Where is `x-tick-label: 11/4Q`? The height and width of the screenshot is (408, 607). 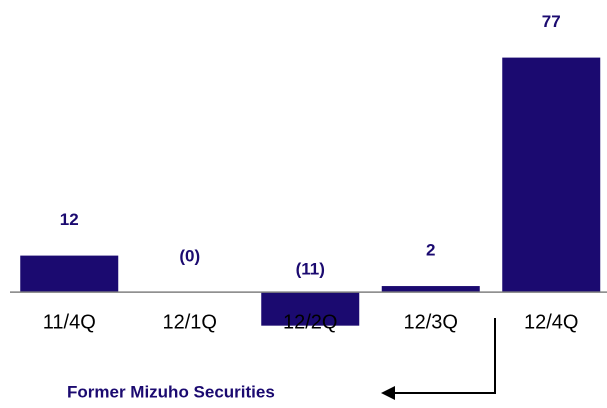
x-tick-label: 11/4Q is located at coordinates (69, 322).